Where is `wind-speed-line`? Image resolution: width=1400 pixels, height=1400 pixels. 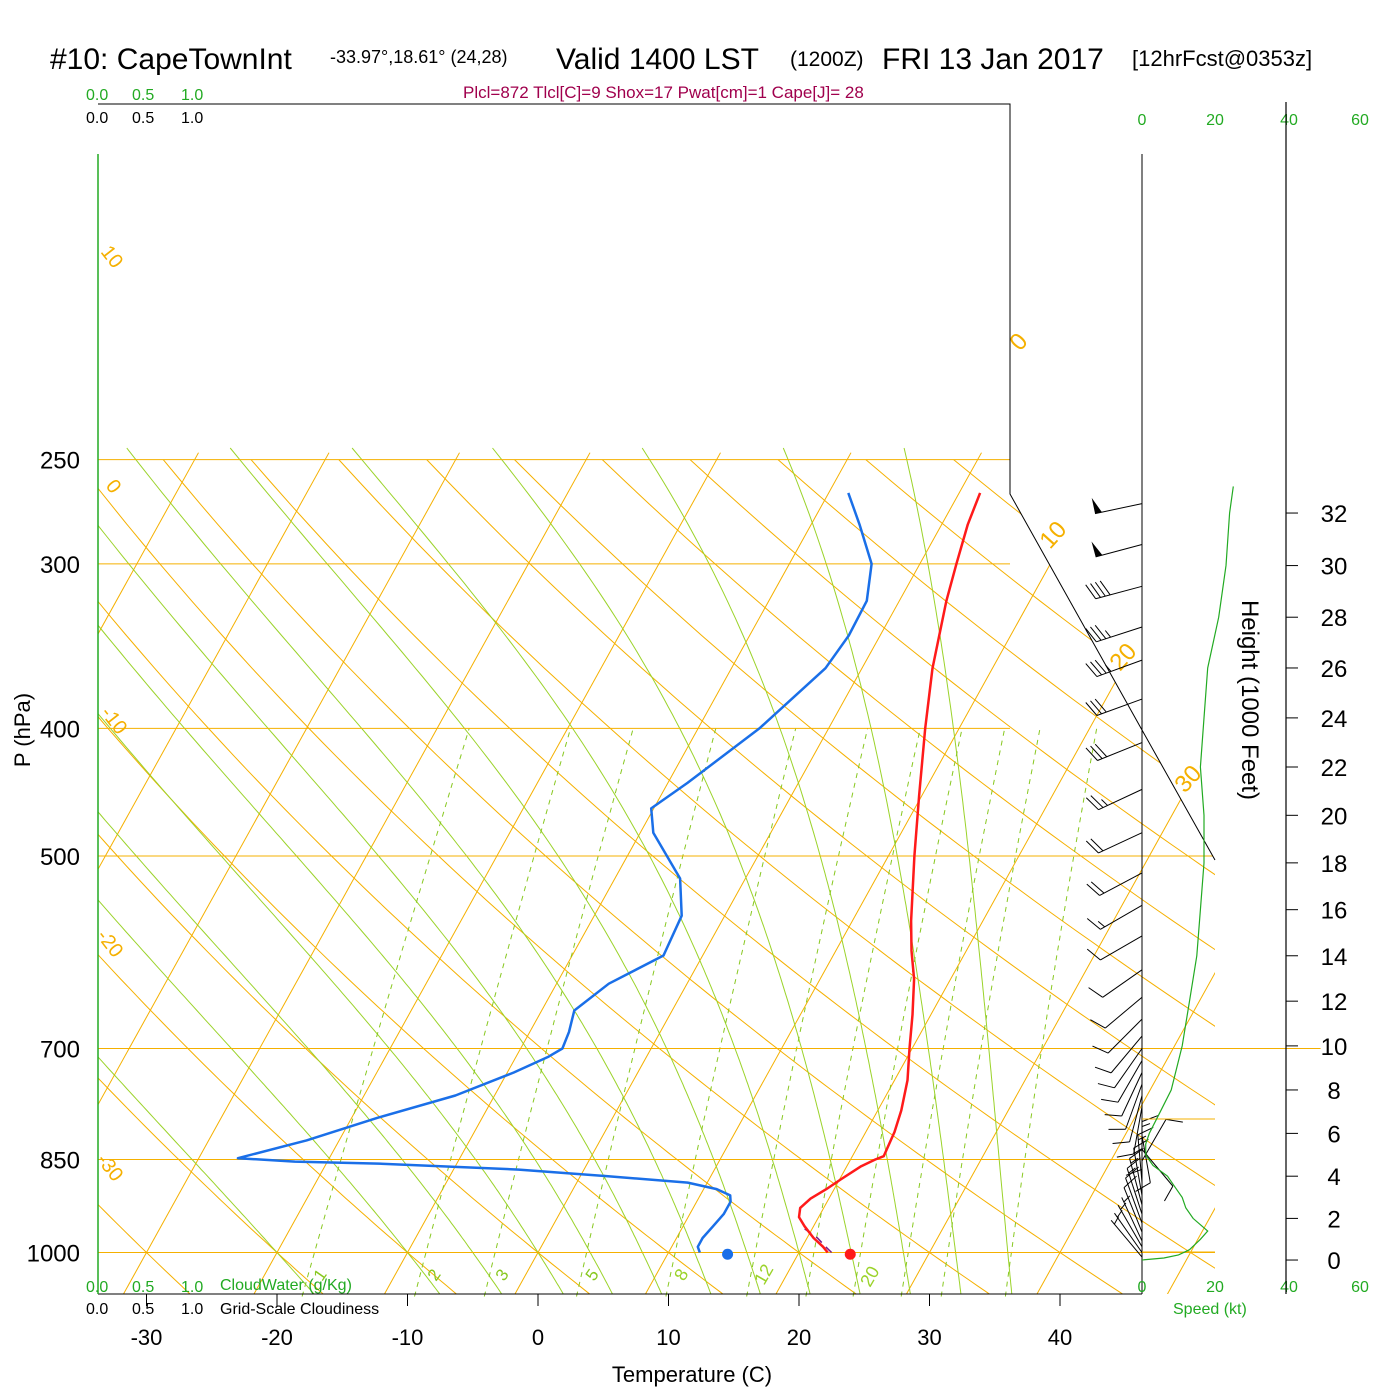 wind-speed-line is located at coordinates (1187, 873).